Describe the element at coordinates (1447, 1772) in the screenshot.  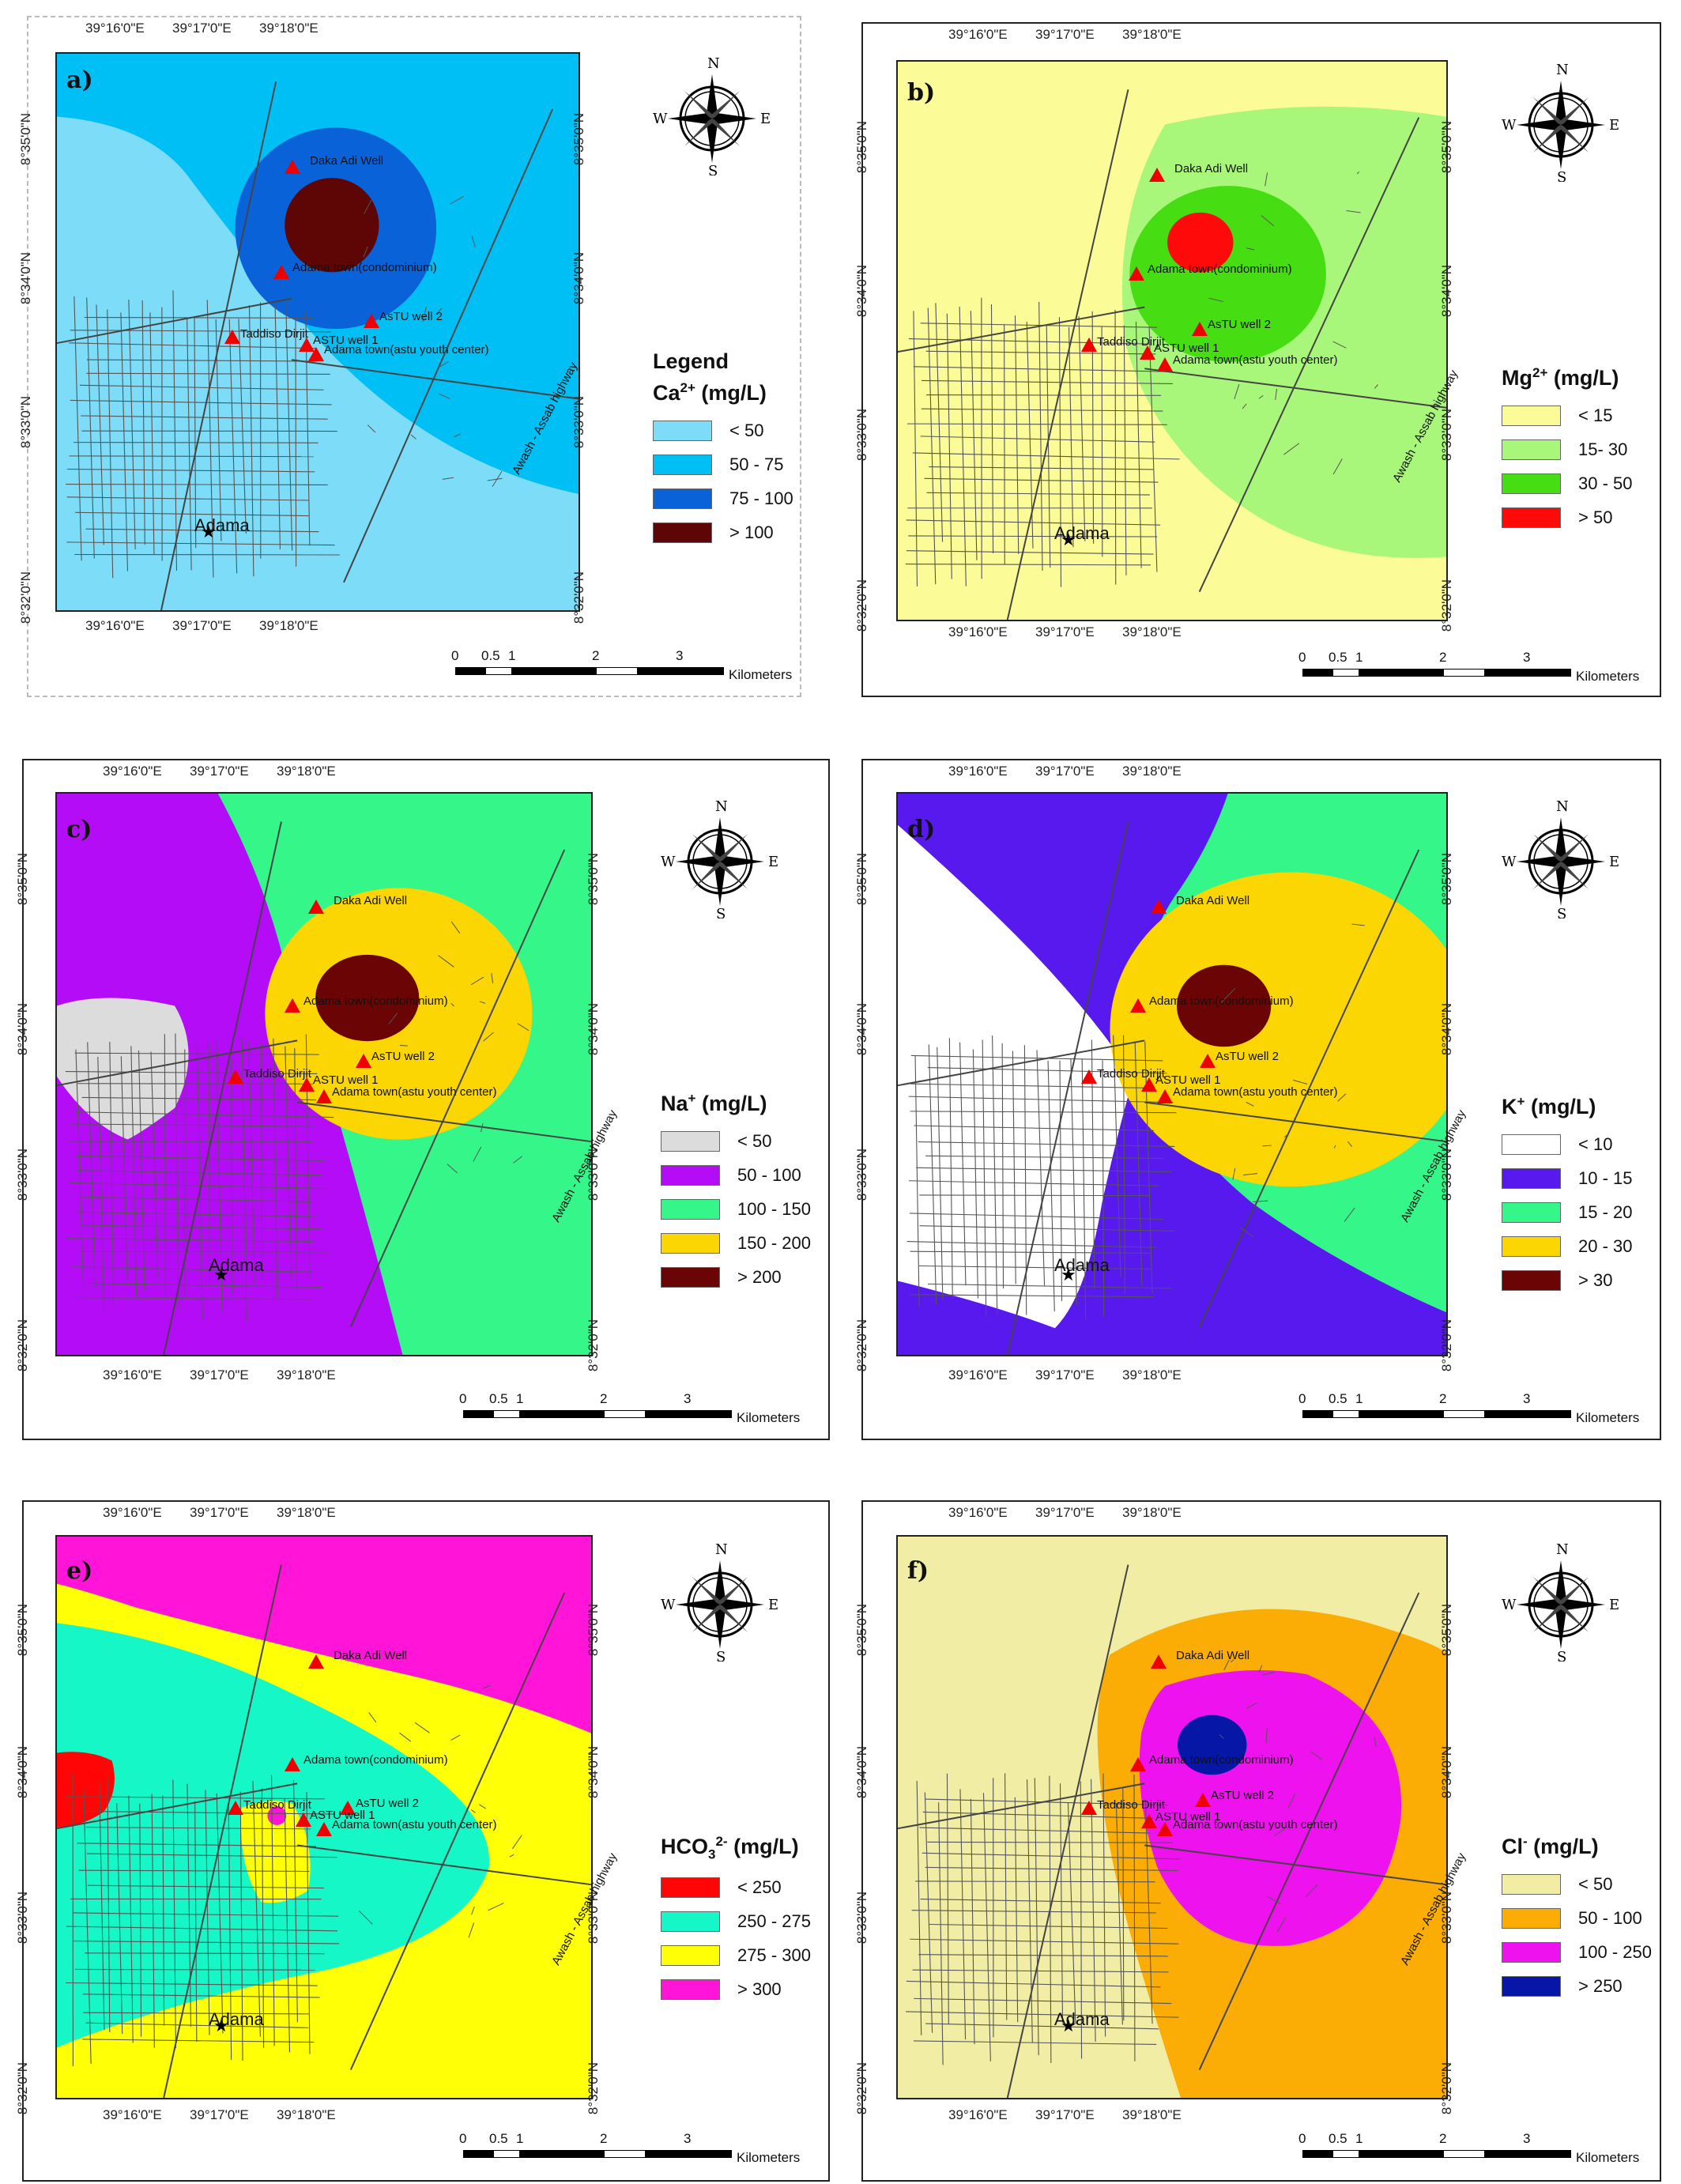
I see `lat-tick-right: 8°34'0"N` at that location.